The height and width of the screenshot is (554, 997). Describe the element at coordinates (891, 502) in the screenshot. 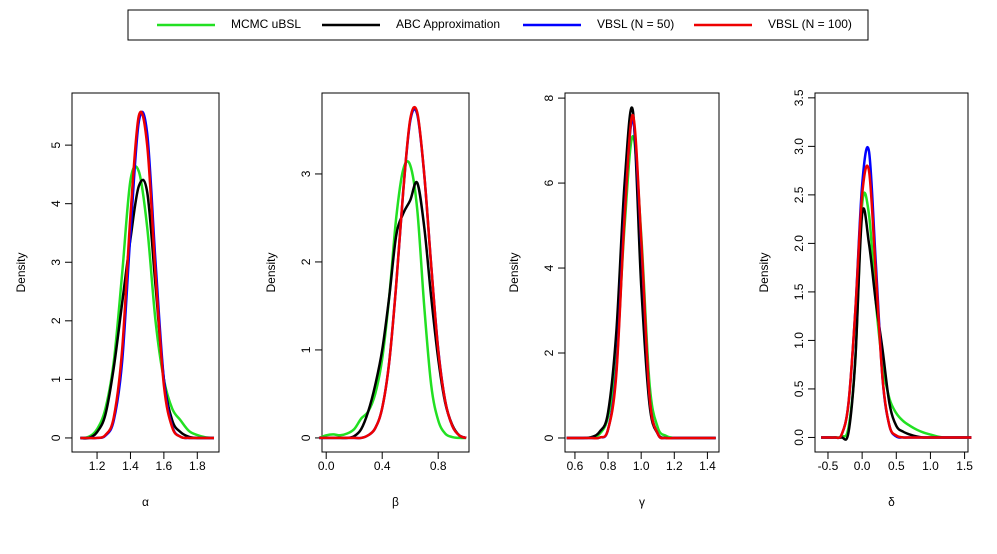

I see `x-axis-label: δ` at that location.